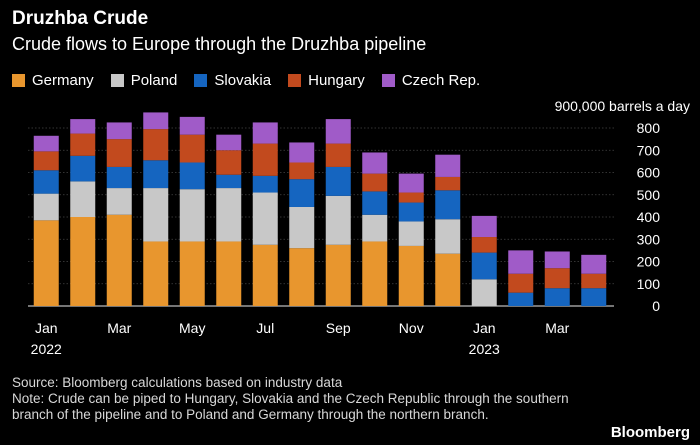 This screenshot has width=700, height=445. I want to click on y-tick-label: 300, so click(649, 239).